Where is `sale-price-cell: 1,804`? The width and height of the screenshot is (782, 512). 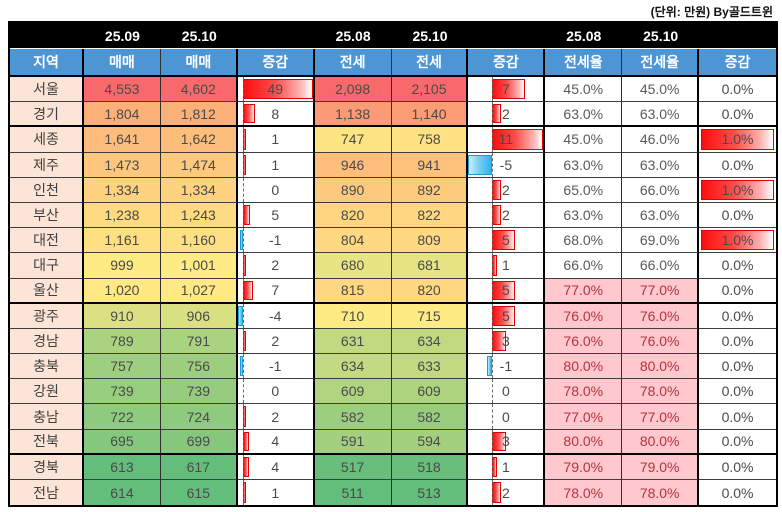 sale-price-cell: 1,804 is located at coordinates (122, 115).